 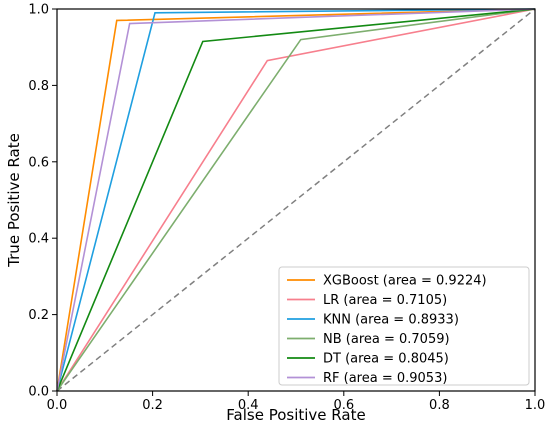 I want to click on legend-entry-label: XGBoost (area = 0.9224), so click(x=405, y=281).